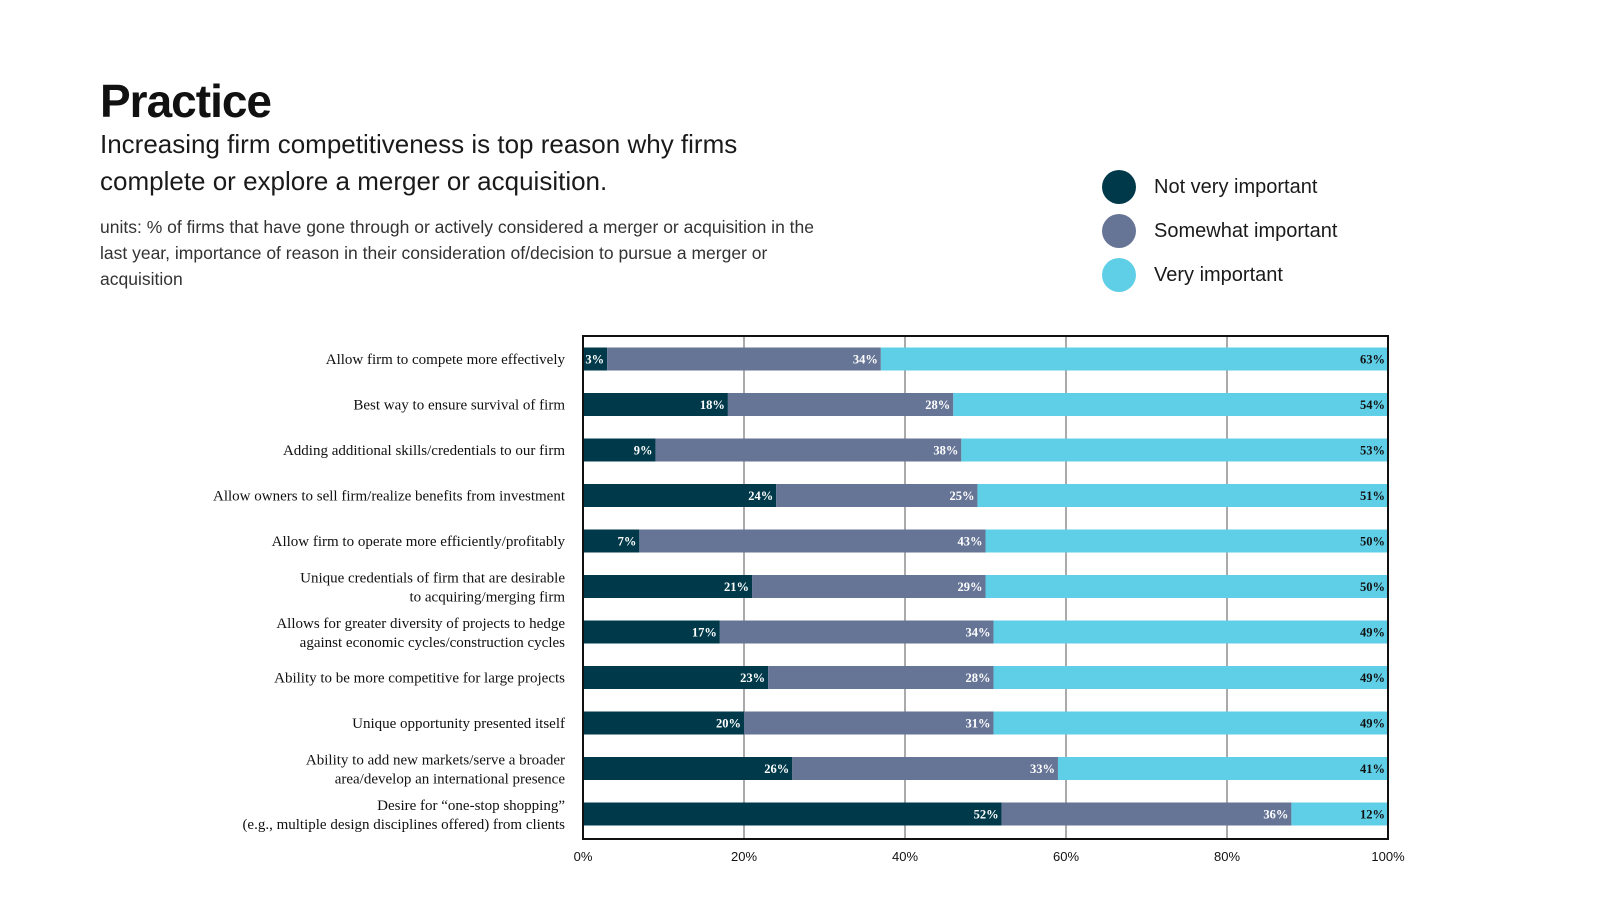 The image size is (1600, 900). I want to click on x-tick-label: 0%, so click(583, 856).